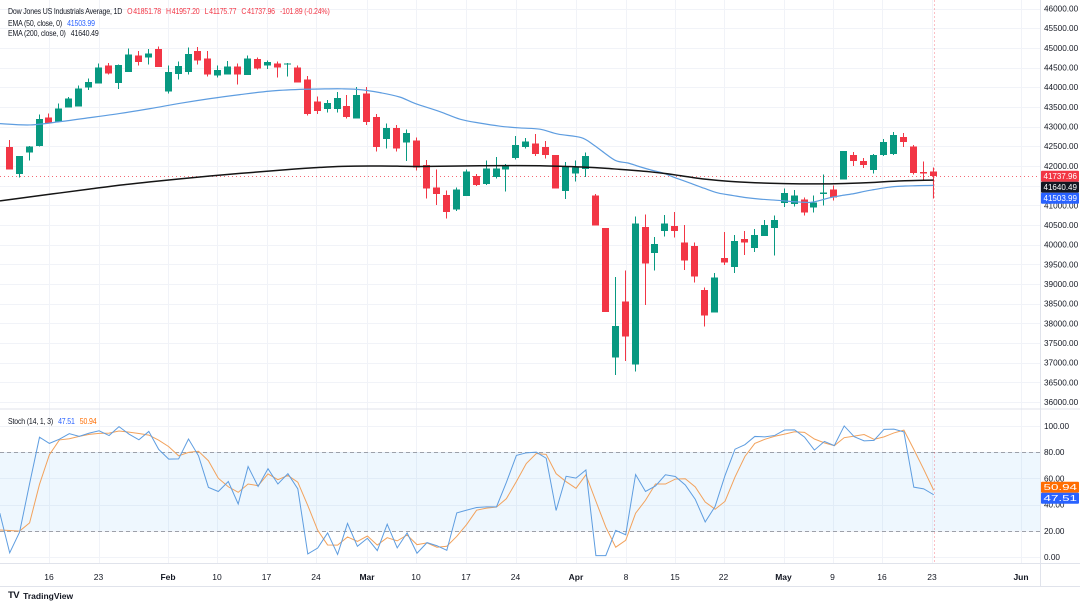 Image resolution: width=1080 pixels, height=605 pixels. What do you see at coordinates (1061, 48) in the screenshot?
I see `price-axis-label: 45000.00` at bounding box center [1061, 48].